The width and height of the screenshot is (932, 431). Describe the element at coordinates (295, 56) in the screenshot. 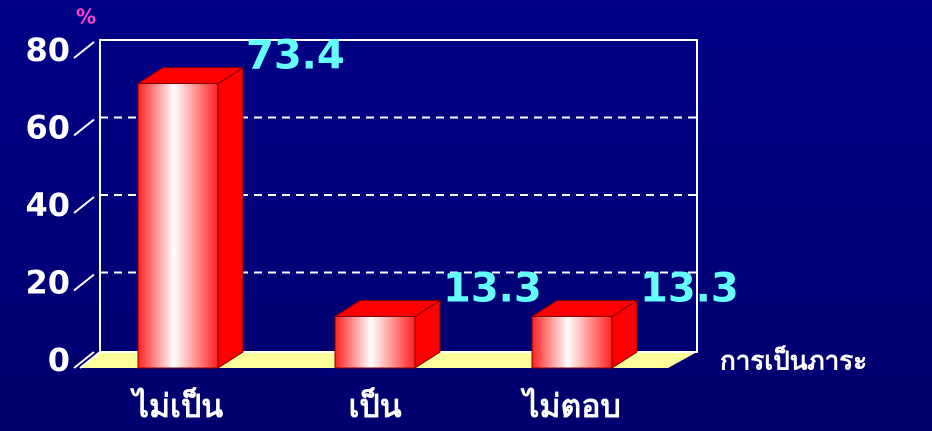

I see `value-label: 73.4` at that location.